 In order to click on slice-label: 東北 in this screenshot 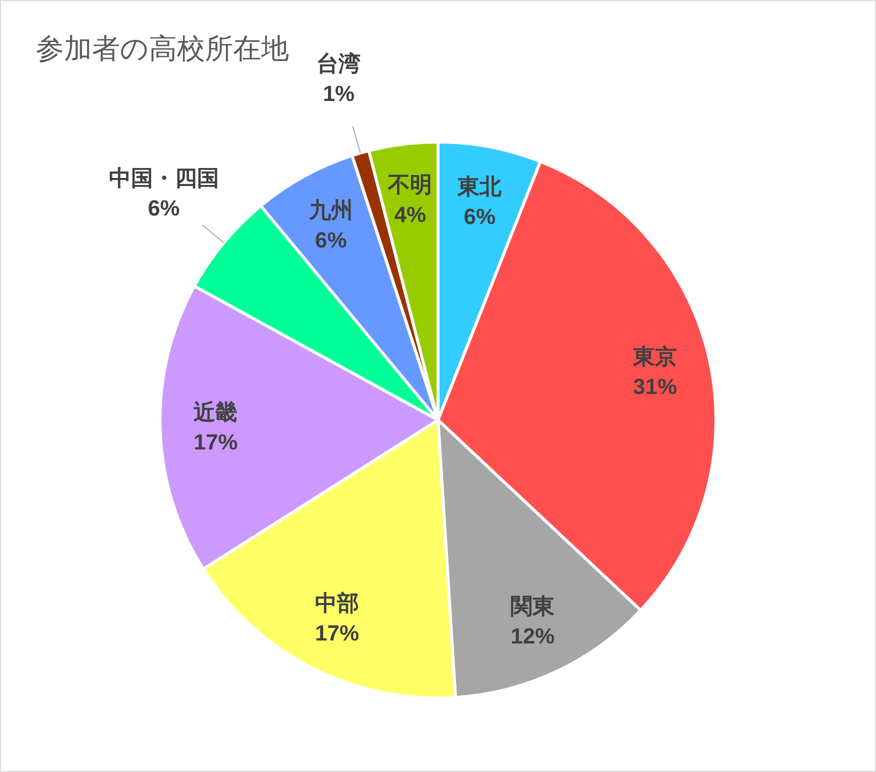, I will do `click(479, 187)`.